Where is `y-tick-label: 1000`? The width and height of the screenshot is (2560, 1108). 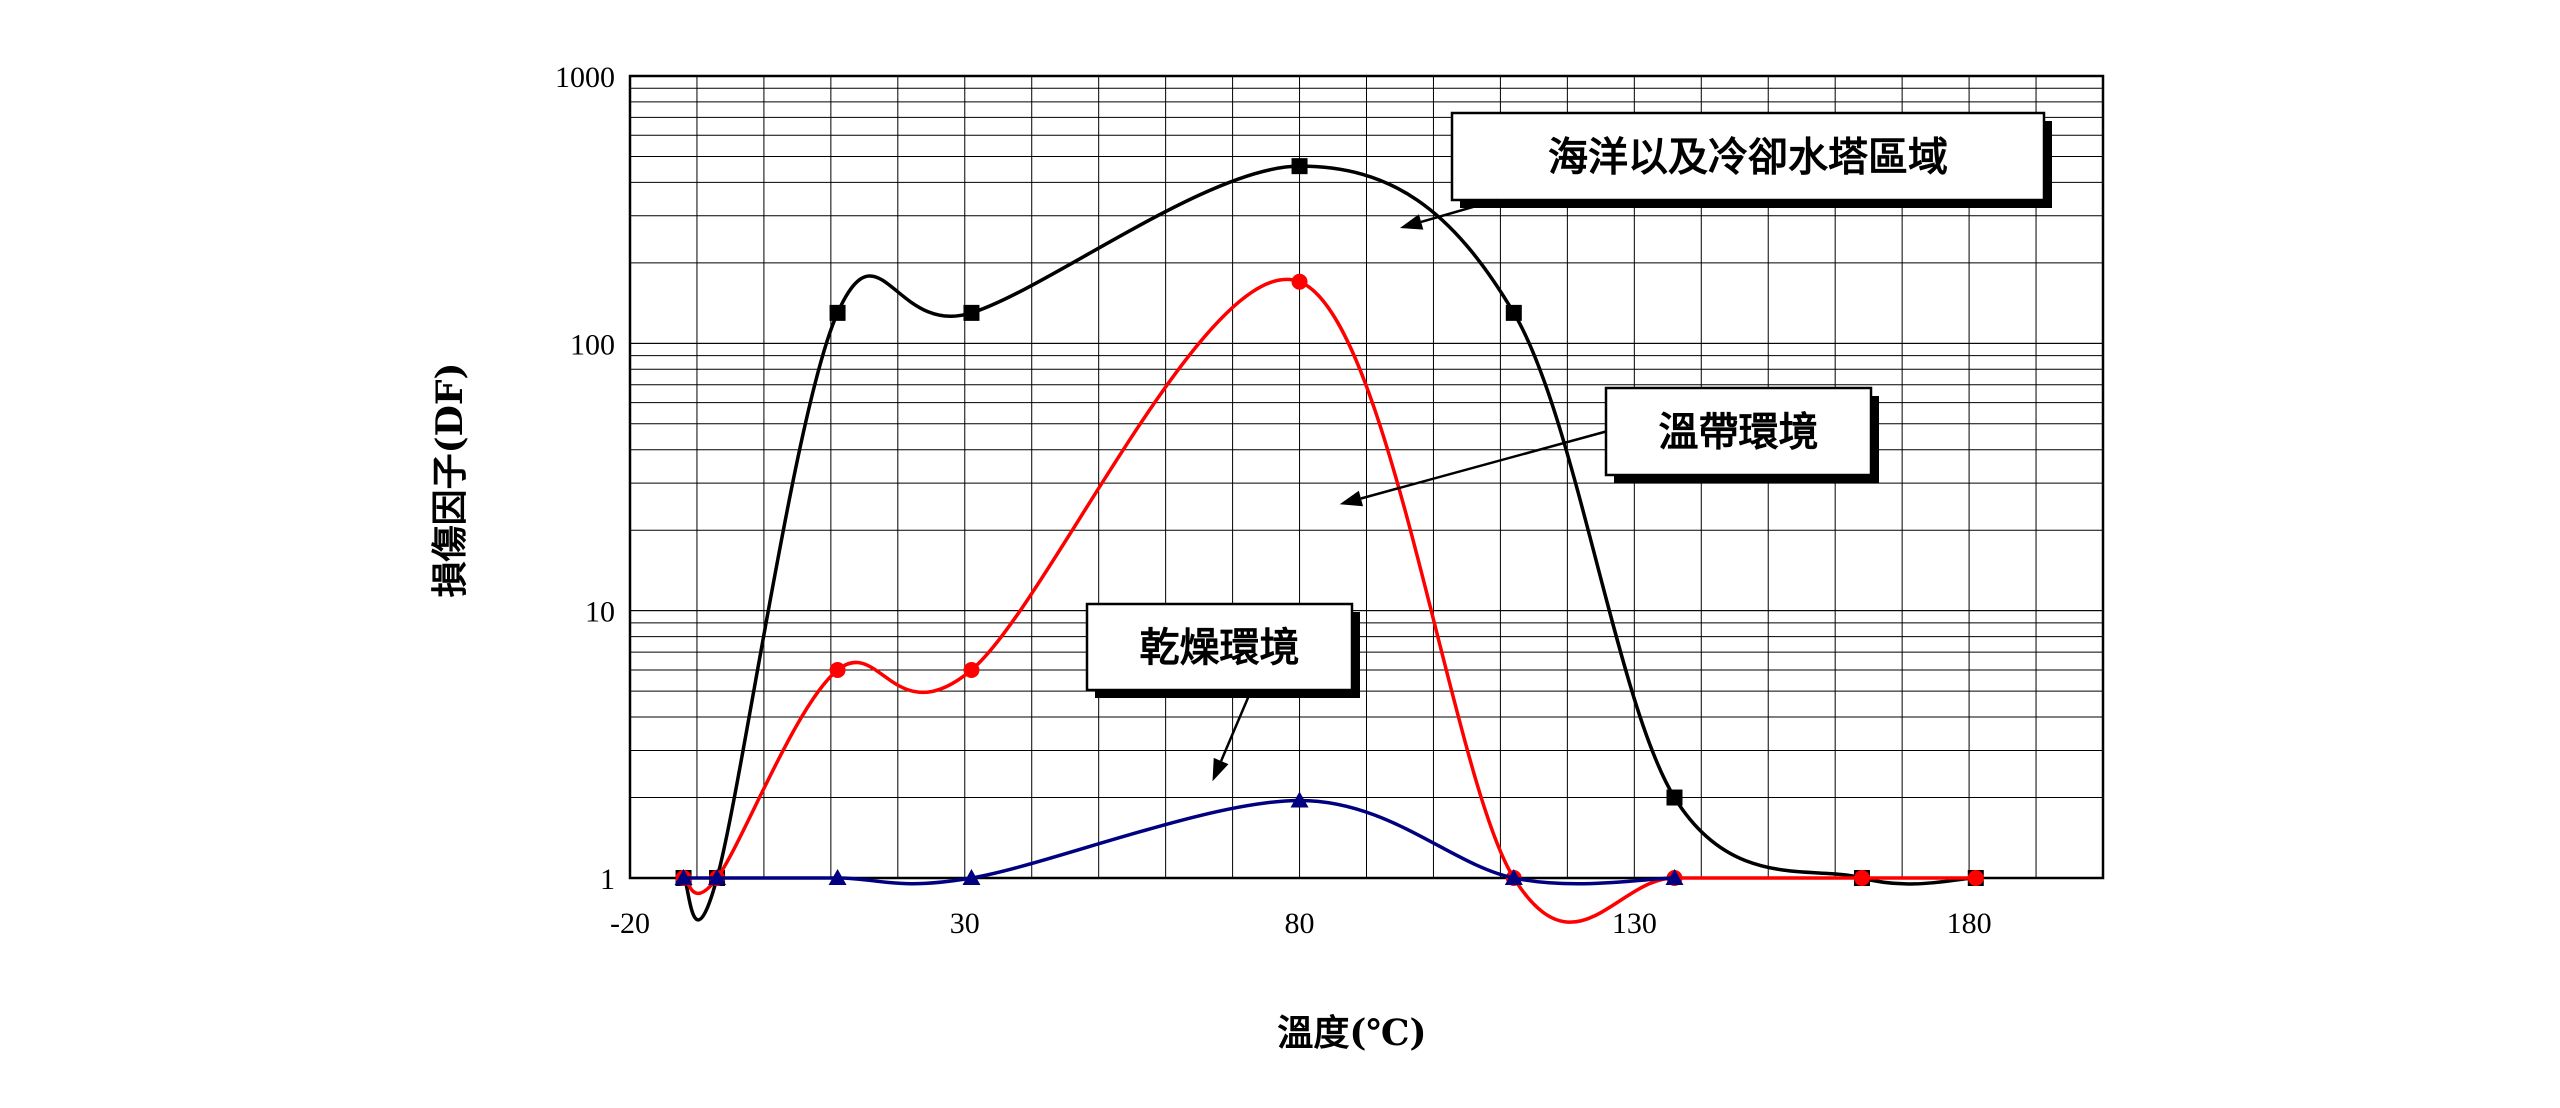
y-tick-label: 1000 is located at coordinates (585, 77).